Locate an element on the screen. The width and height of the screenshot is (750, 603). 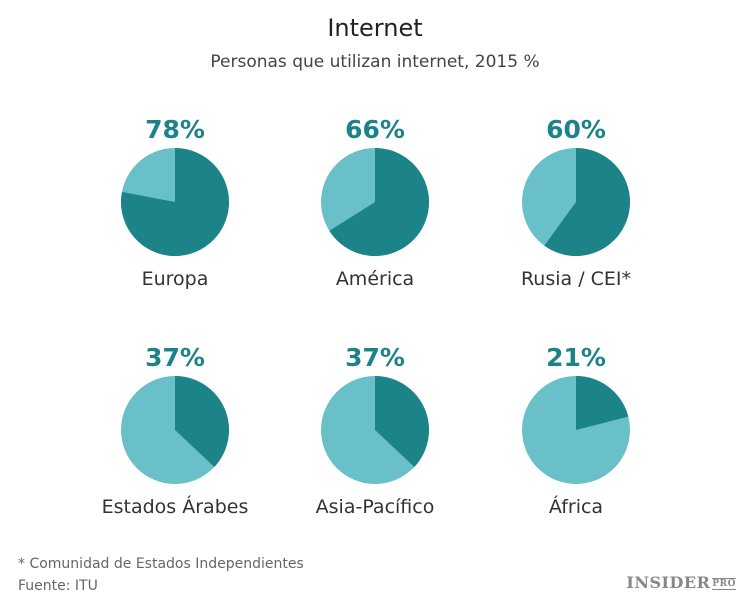
footnote: * Comunidad de Estados Independientes is located at coordinates (161, 564).